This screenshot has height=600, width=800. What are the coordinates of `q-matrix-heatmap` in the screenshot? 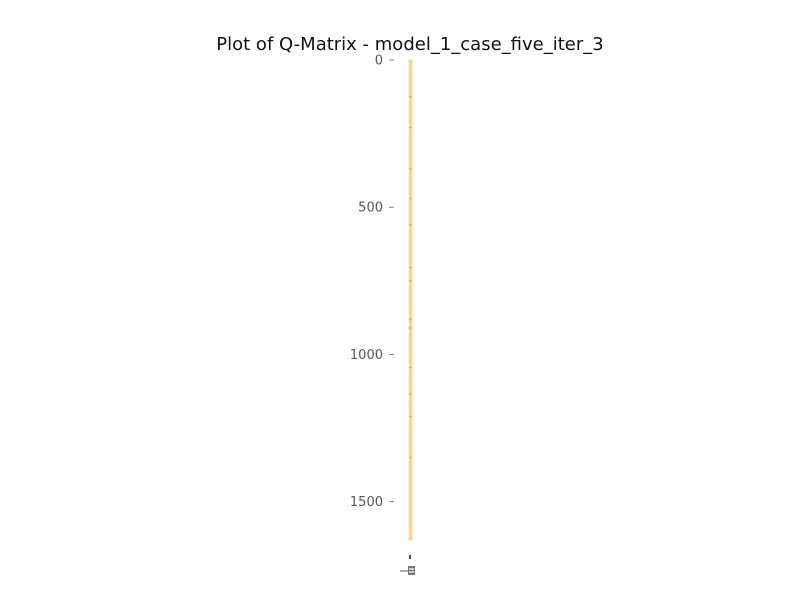 It's located at (410, 300).